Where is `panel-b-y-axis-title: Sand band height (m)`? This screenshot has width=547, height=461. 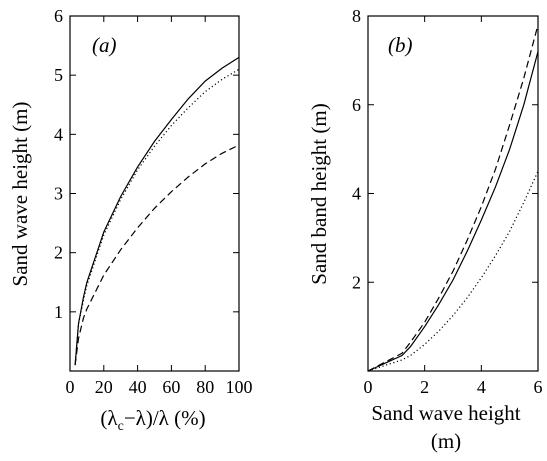 panel-b-y-axis-title: Sand band height (m) is located at coordinates (319, 193).